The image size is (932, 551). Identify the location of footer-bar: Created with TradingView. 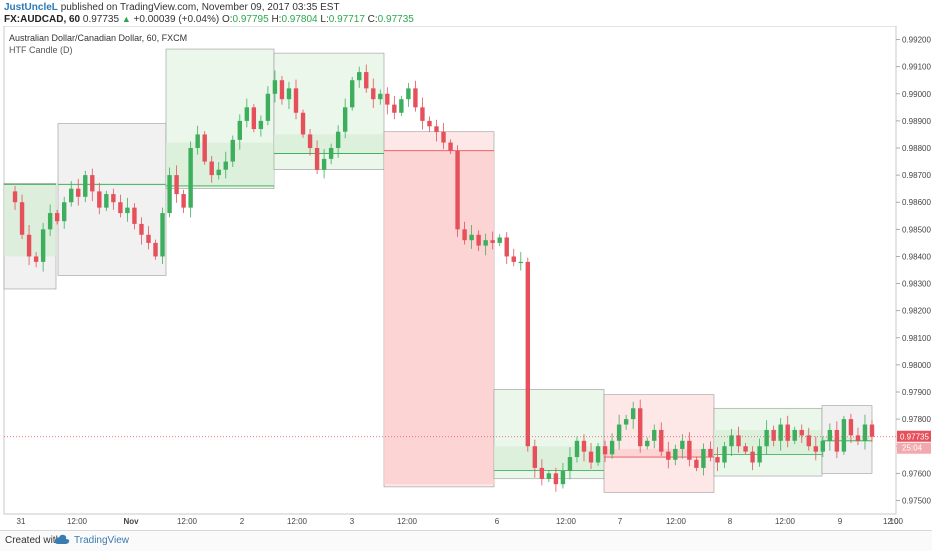
(466, 540).